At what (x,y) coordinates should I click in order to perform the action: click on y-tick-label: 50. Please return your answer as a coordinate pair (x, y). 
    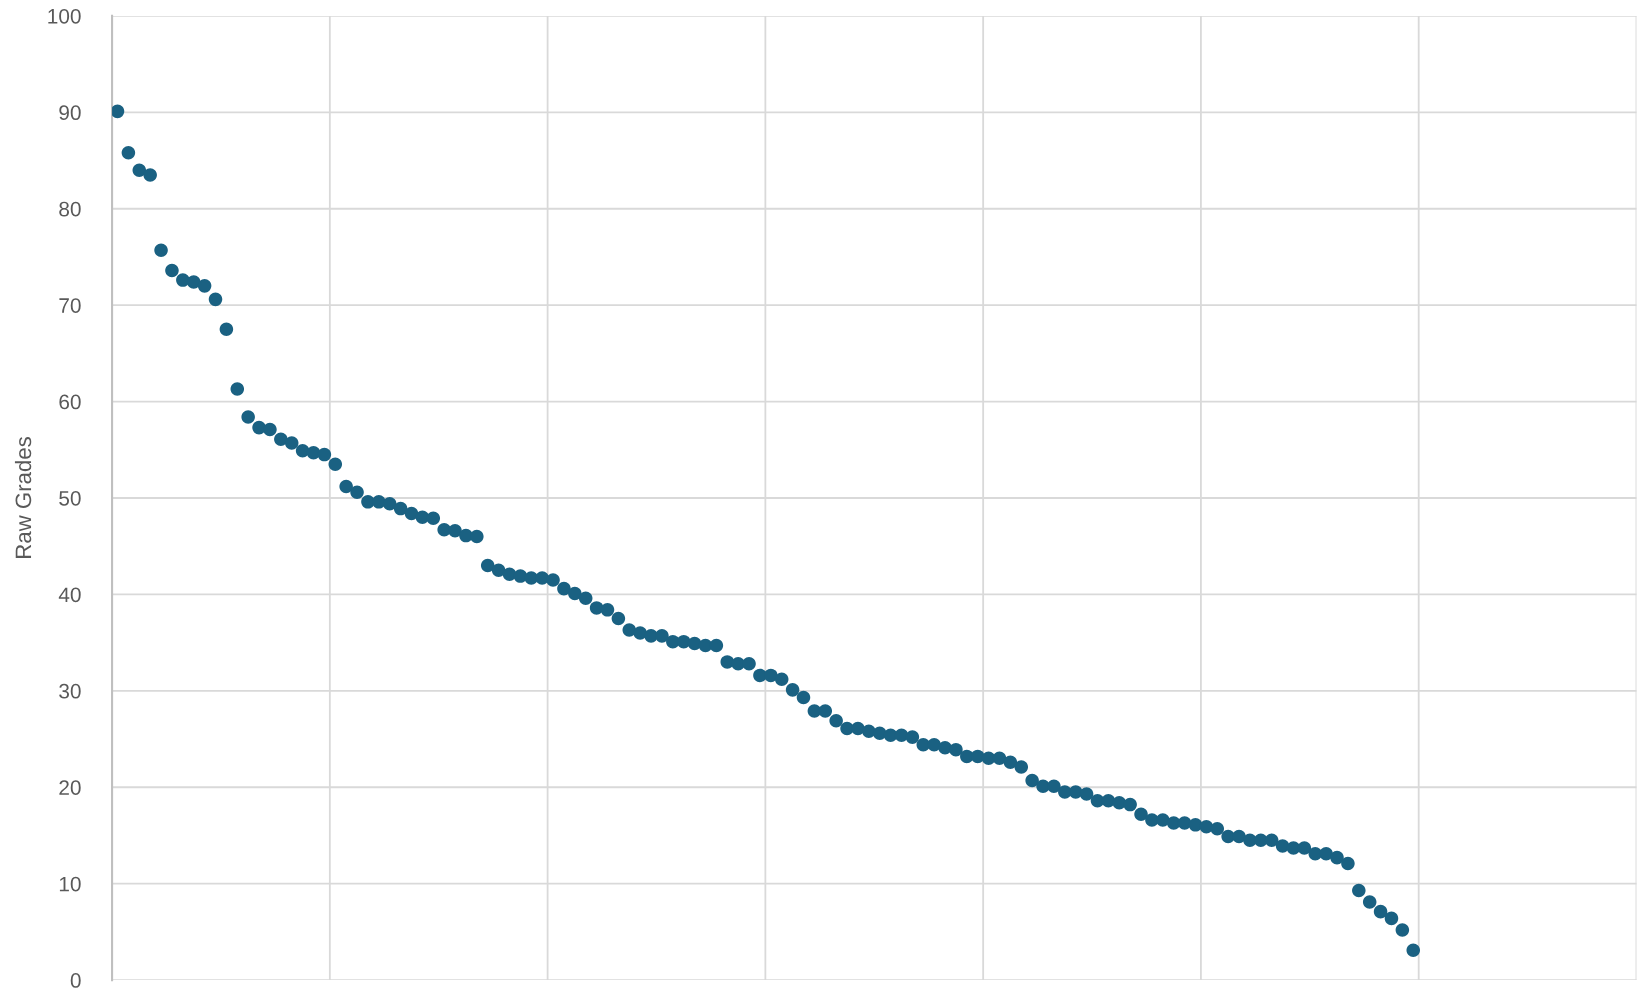
    Looking at the image, I should click on (70, 498).